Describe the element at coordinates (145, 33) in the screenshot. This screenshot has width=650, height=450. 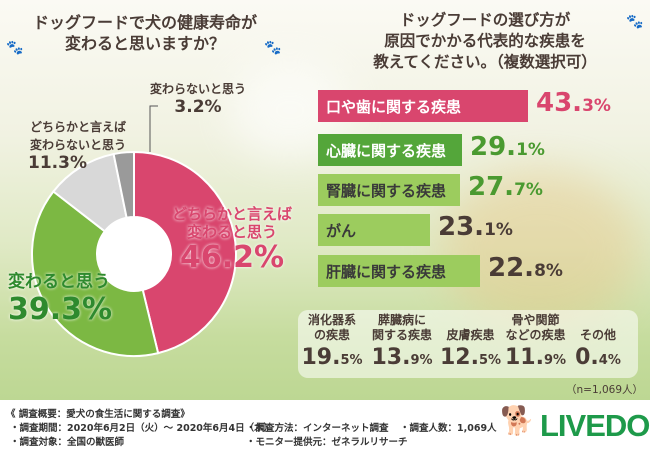
I see `donut-title: ドッグフードで犬の健康寿命が 変わると思いますか？` at that location.